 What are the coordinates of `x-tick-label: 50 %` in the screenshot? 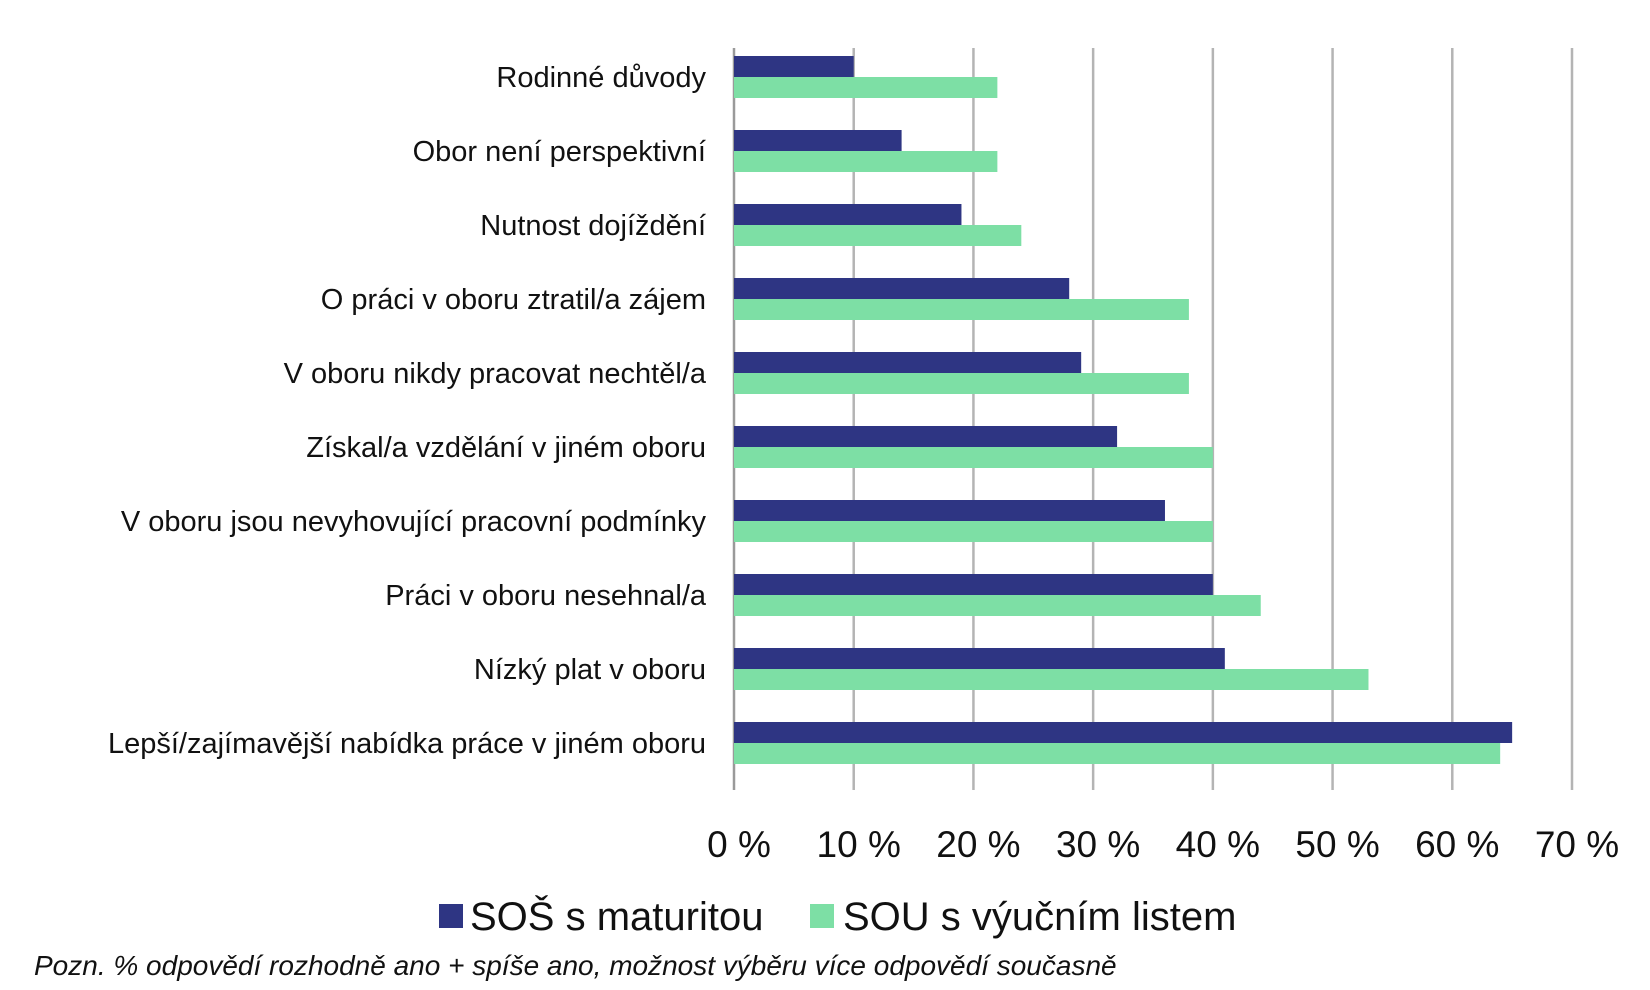 It's located at (1337, 844).